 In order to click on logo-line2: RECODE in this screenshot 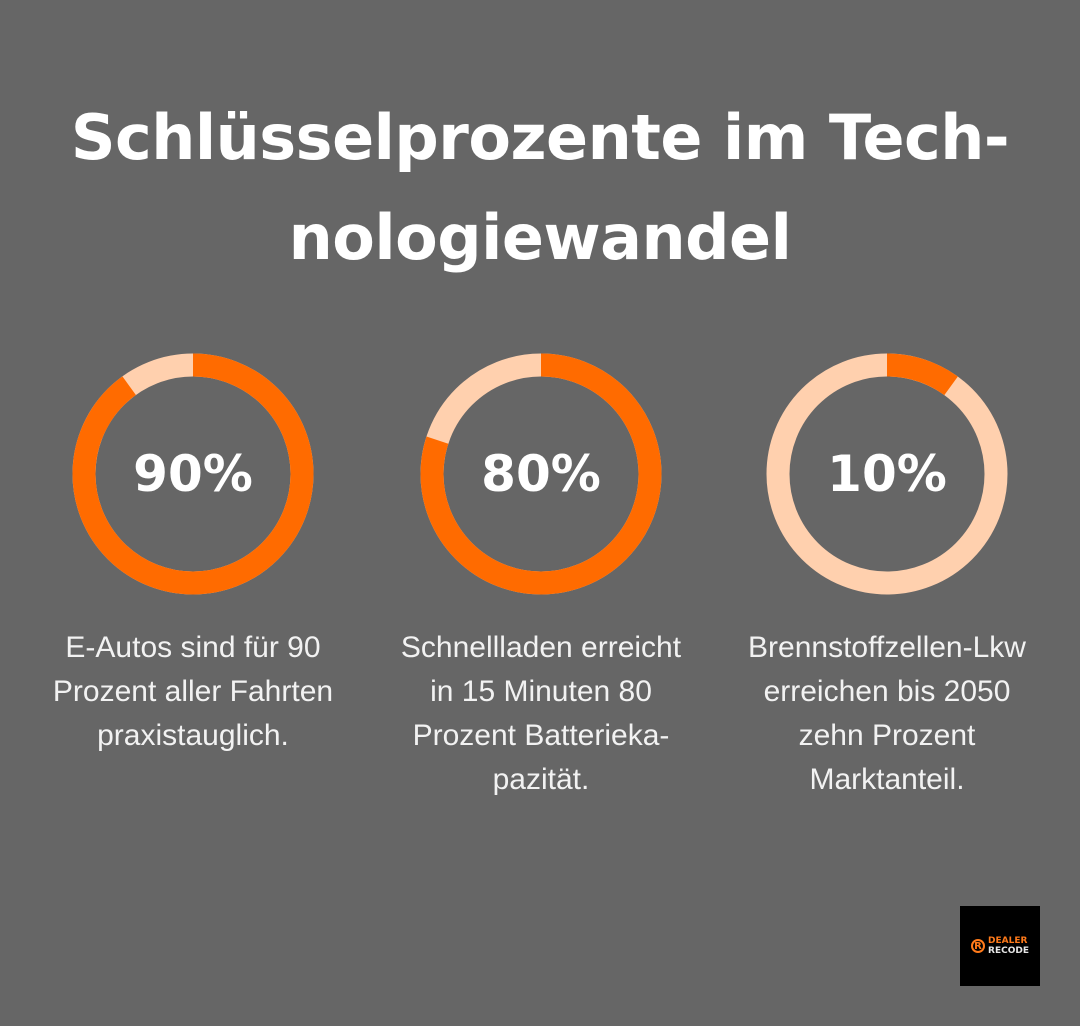, I will do `click(1008, 951)`.